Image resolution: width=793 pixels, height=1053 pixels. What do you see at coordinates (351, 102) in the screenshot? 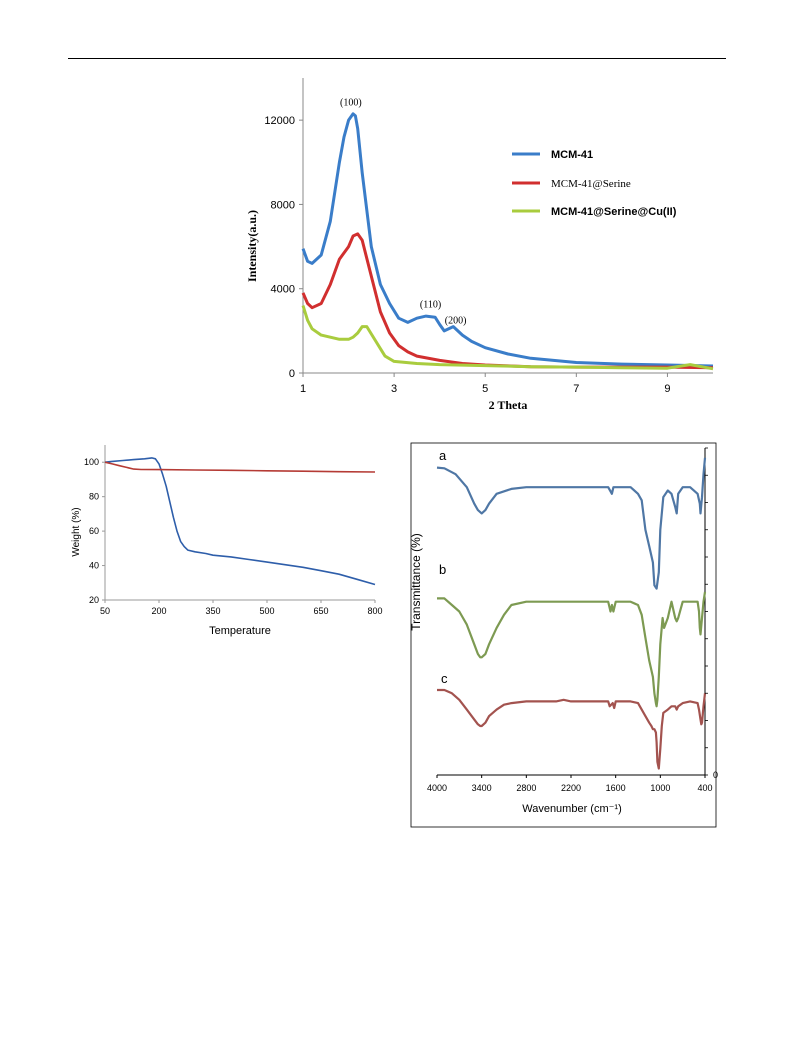
I see `xrd-peak-annotation: (100)` at bounding box center [351, 102].